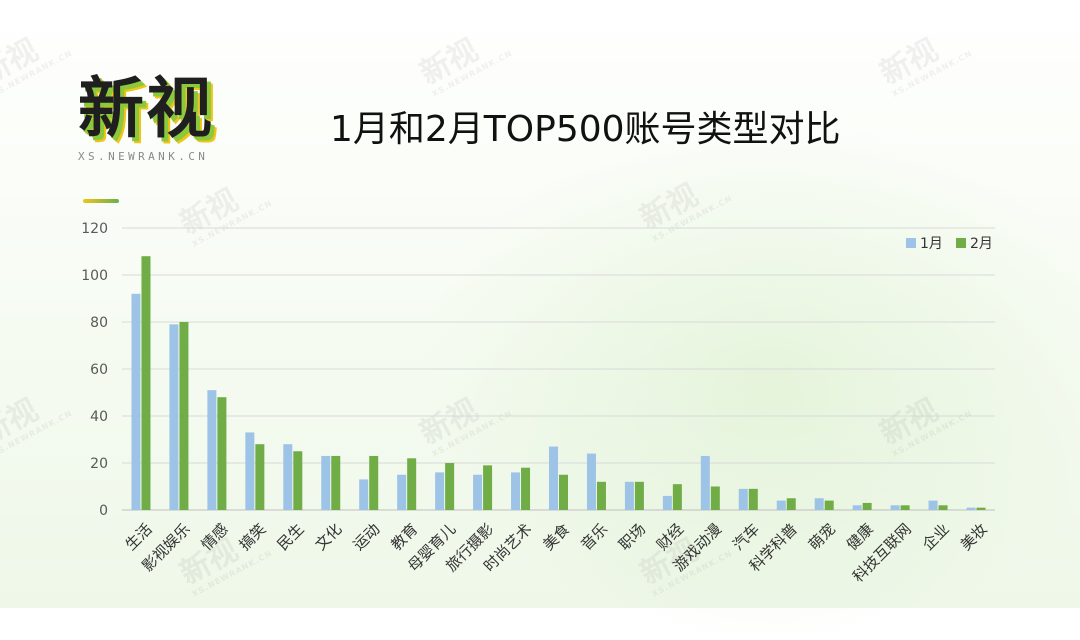 The image size is (1080, 640). I want to click on x-tick-label: 运动, so click(367, 537).